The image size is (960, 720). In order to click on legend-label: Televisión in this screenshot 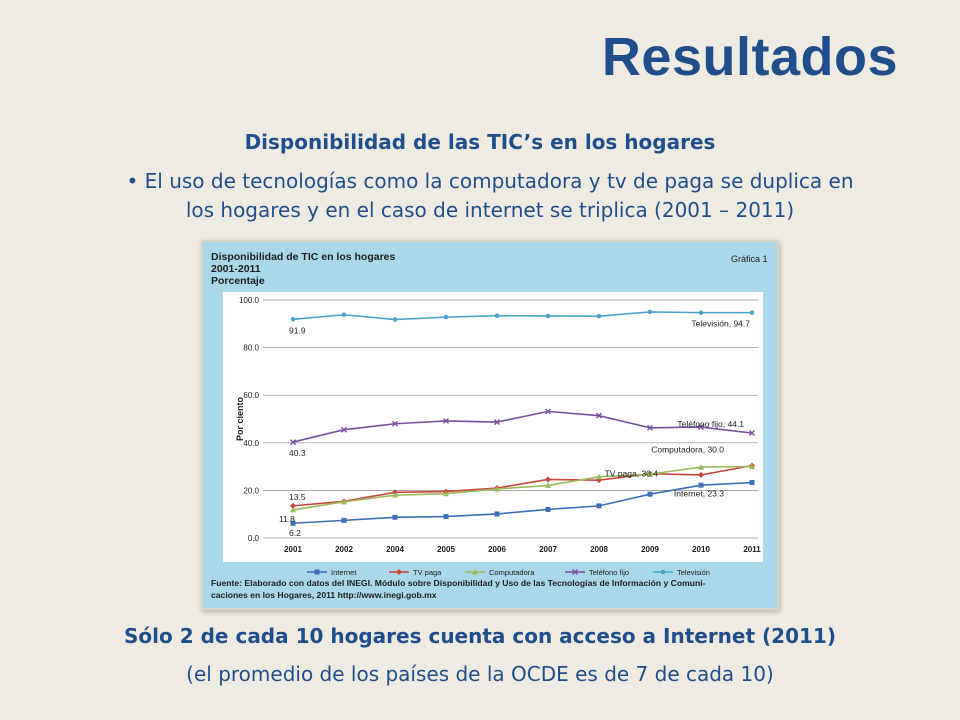, I will do `click(693, 572)`.